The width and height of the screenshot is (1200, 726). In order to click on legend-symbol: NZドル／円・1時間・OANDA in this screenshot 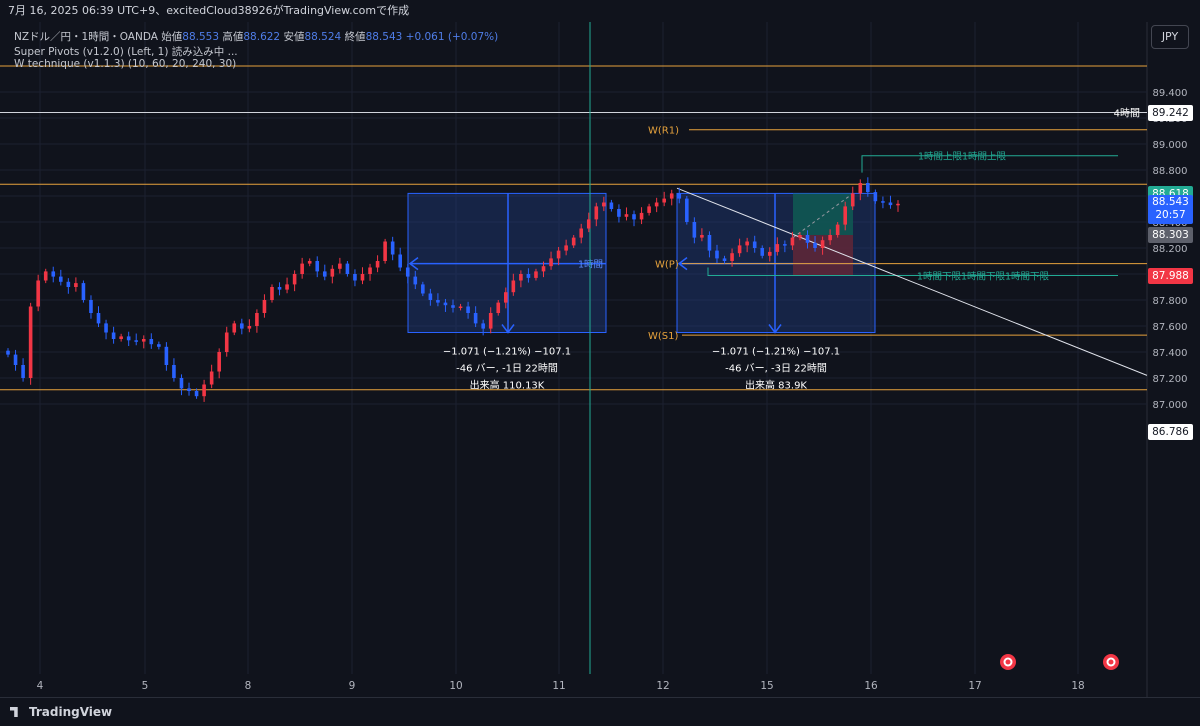, I will do `click(86, 37)`.